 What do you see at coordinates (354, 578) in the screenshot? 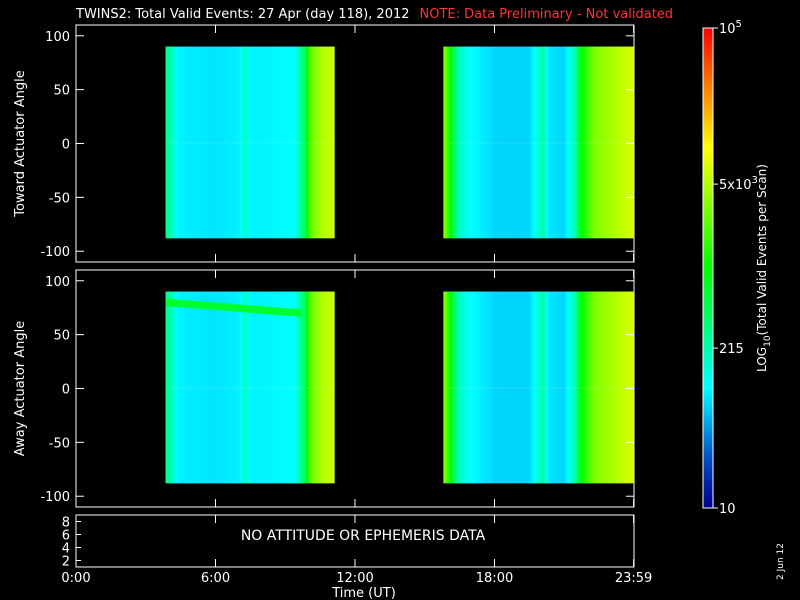
I see `x-tick-label: 12:00` at bounding box center [354, 578].